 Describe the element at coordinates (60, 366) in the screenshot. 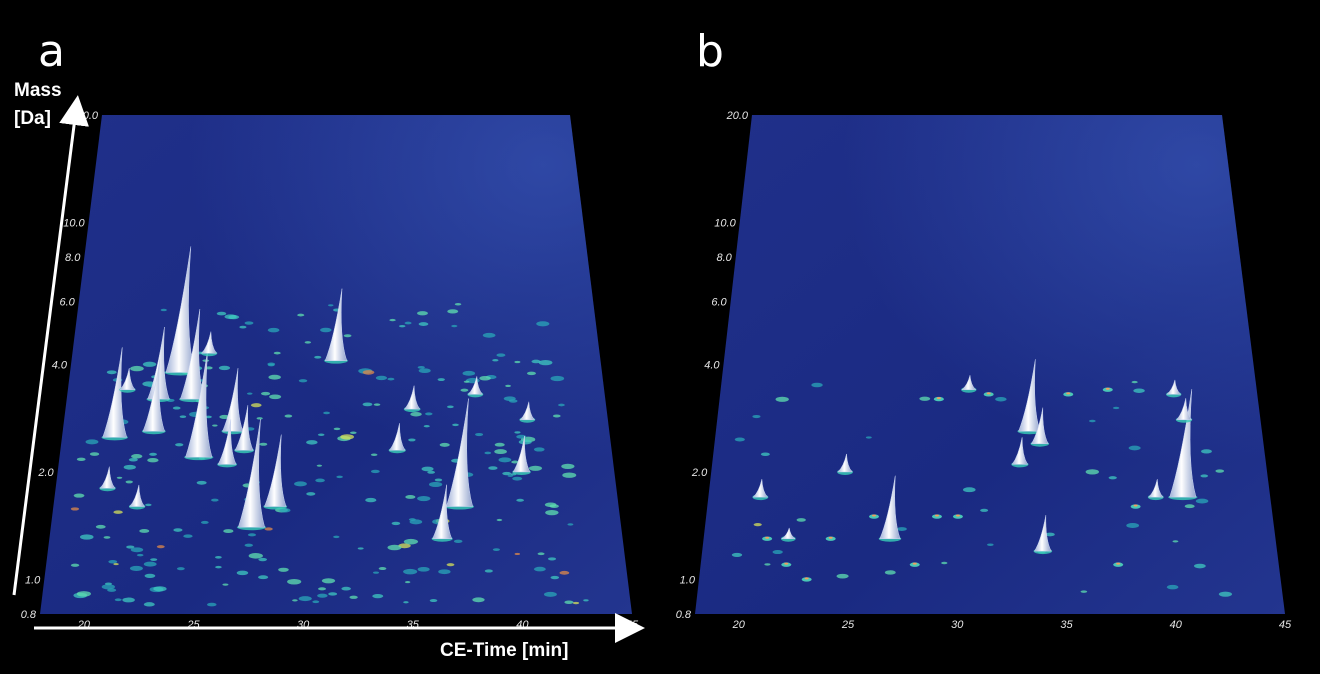

I see `y-tick-label: 4.0` at that location.